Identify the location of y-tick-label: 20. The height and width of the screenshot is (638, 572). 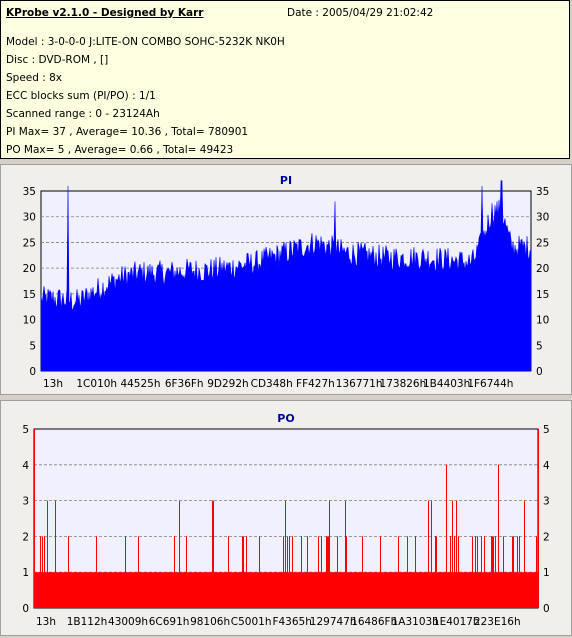
(29, 269).